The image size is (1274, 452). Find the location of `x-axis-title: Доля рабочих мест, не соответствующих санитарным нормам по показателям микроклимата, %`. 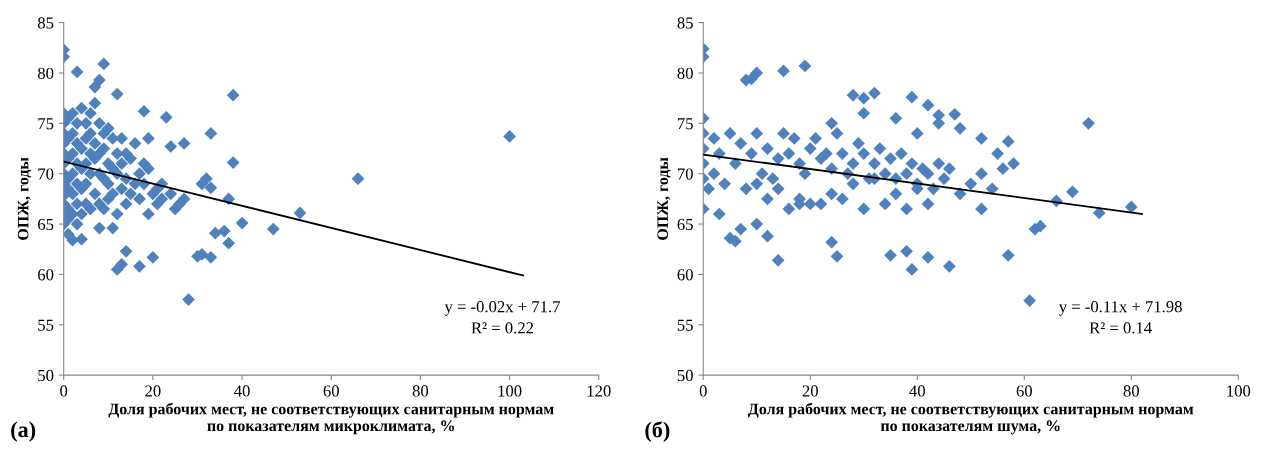

x-axis-title: Доля рабочих мест, не соответствующих санитарным нормам по показателям микроклимата, % is located at coordinates (331, 418).